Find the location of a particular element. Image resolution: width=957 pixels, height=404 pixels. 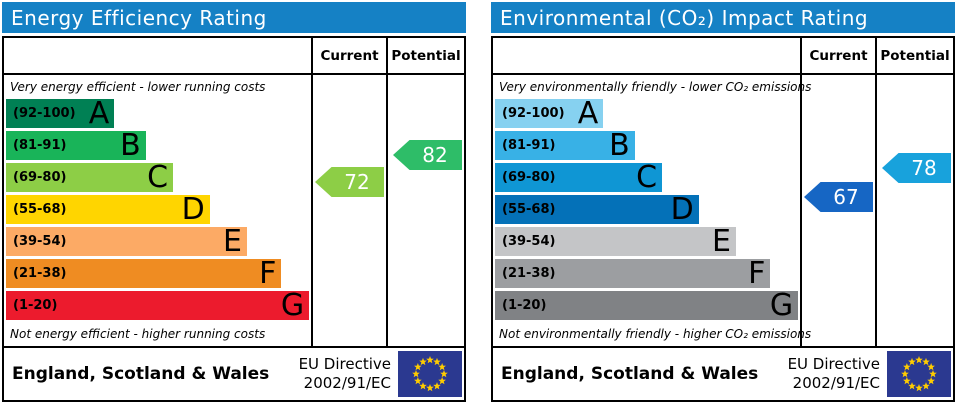

current-rating-cell: 67 is located at coordinates (837, 210).